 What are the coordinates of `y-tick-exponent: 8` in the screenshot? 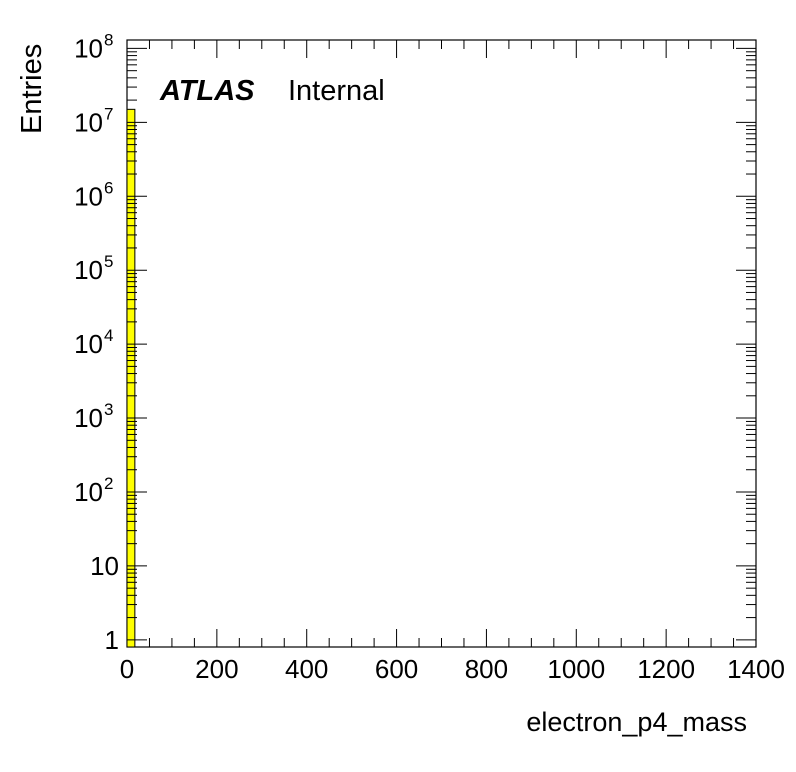 It's located at (108, 39).